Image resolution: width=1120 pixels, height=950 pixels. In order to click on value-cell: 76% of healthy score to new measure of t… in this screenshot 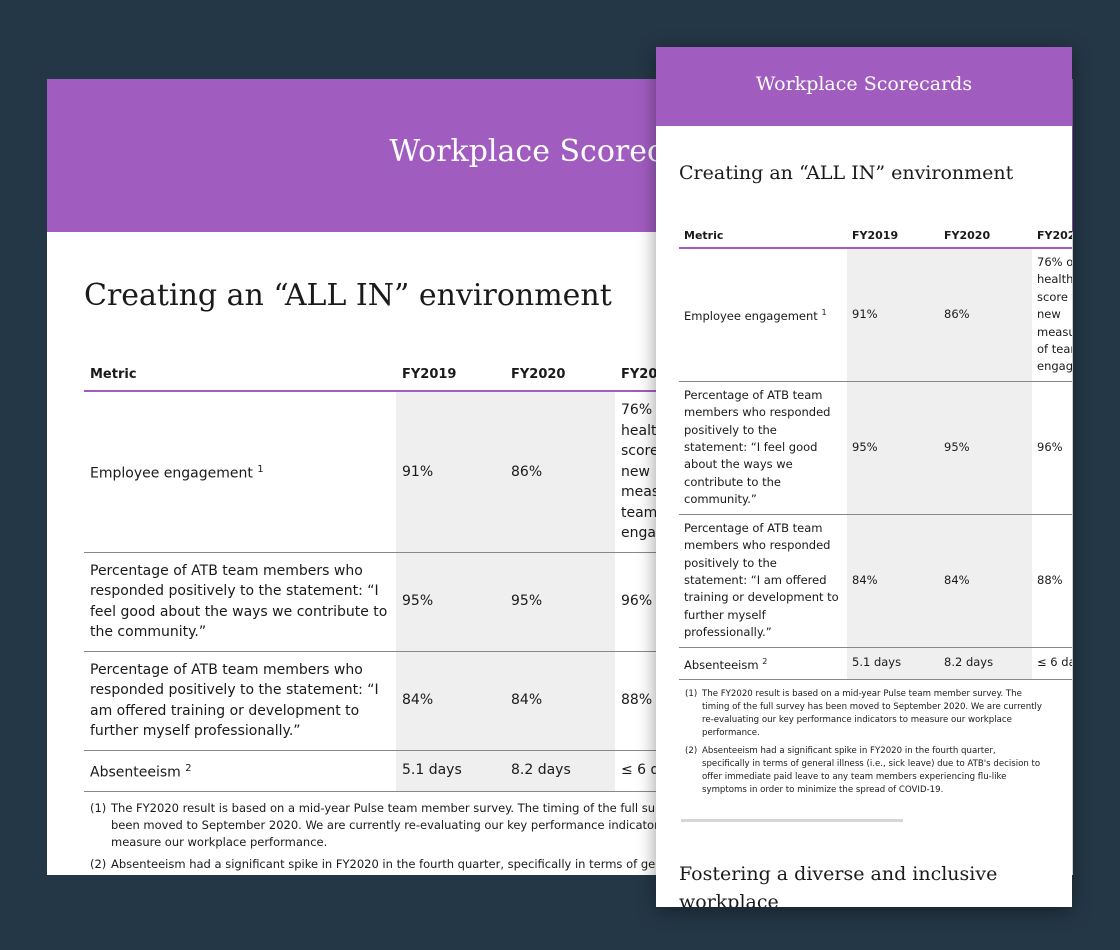, I will do `click(1052, 315)`.